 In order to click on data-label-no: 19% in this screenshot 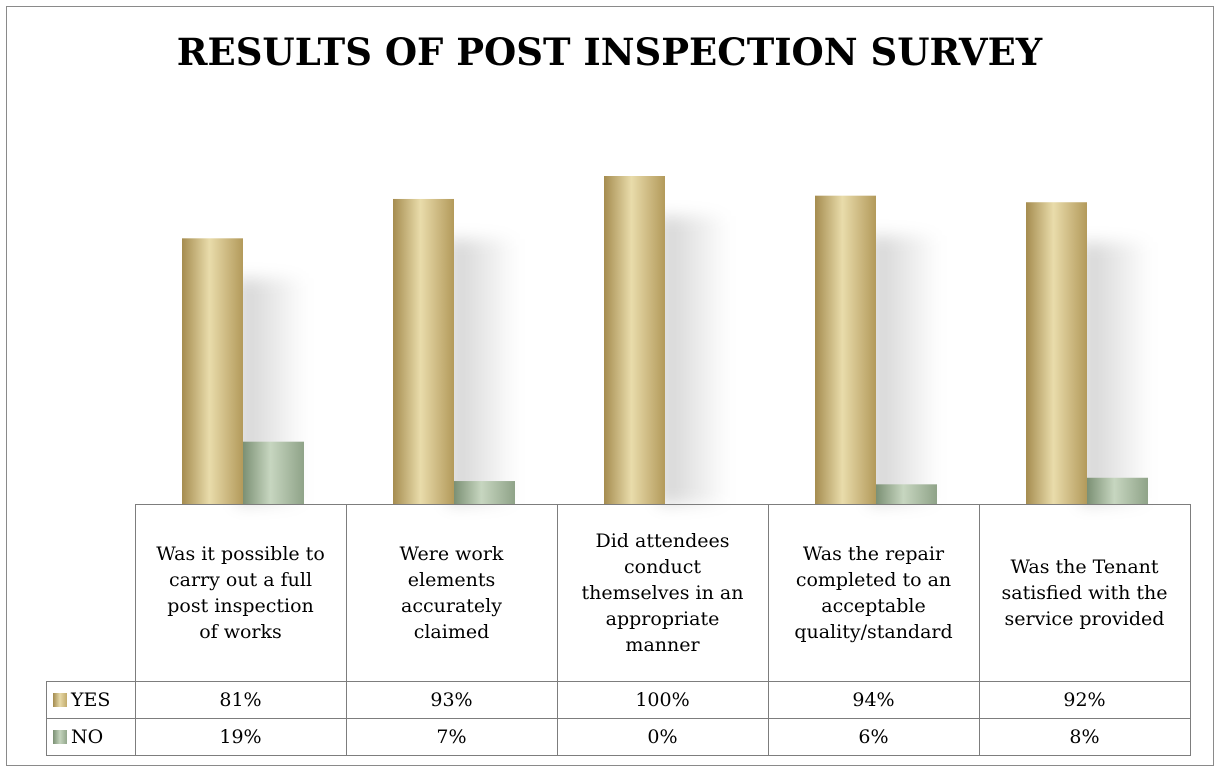, I will do `click(240, 737)`.